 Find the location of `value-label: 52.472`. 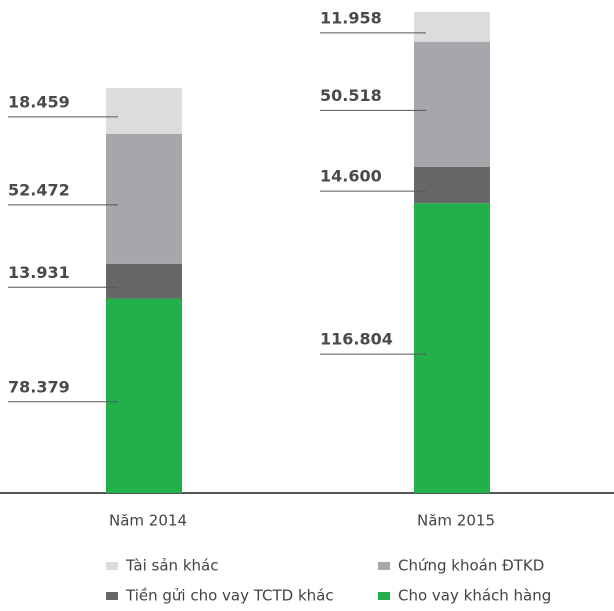

value-label: 52.472 is located at coordinates (39, 189).